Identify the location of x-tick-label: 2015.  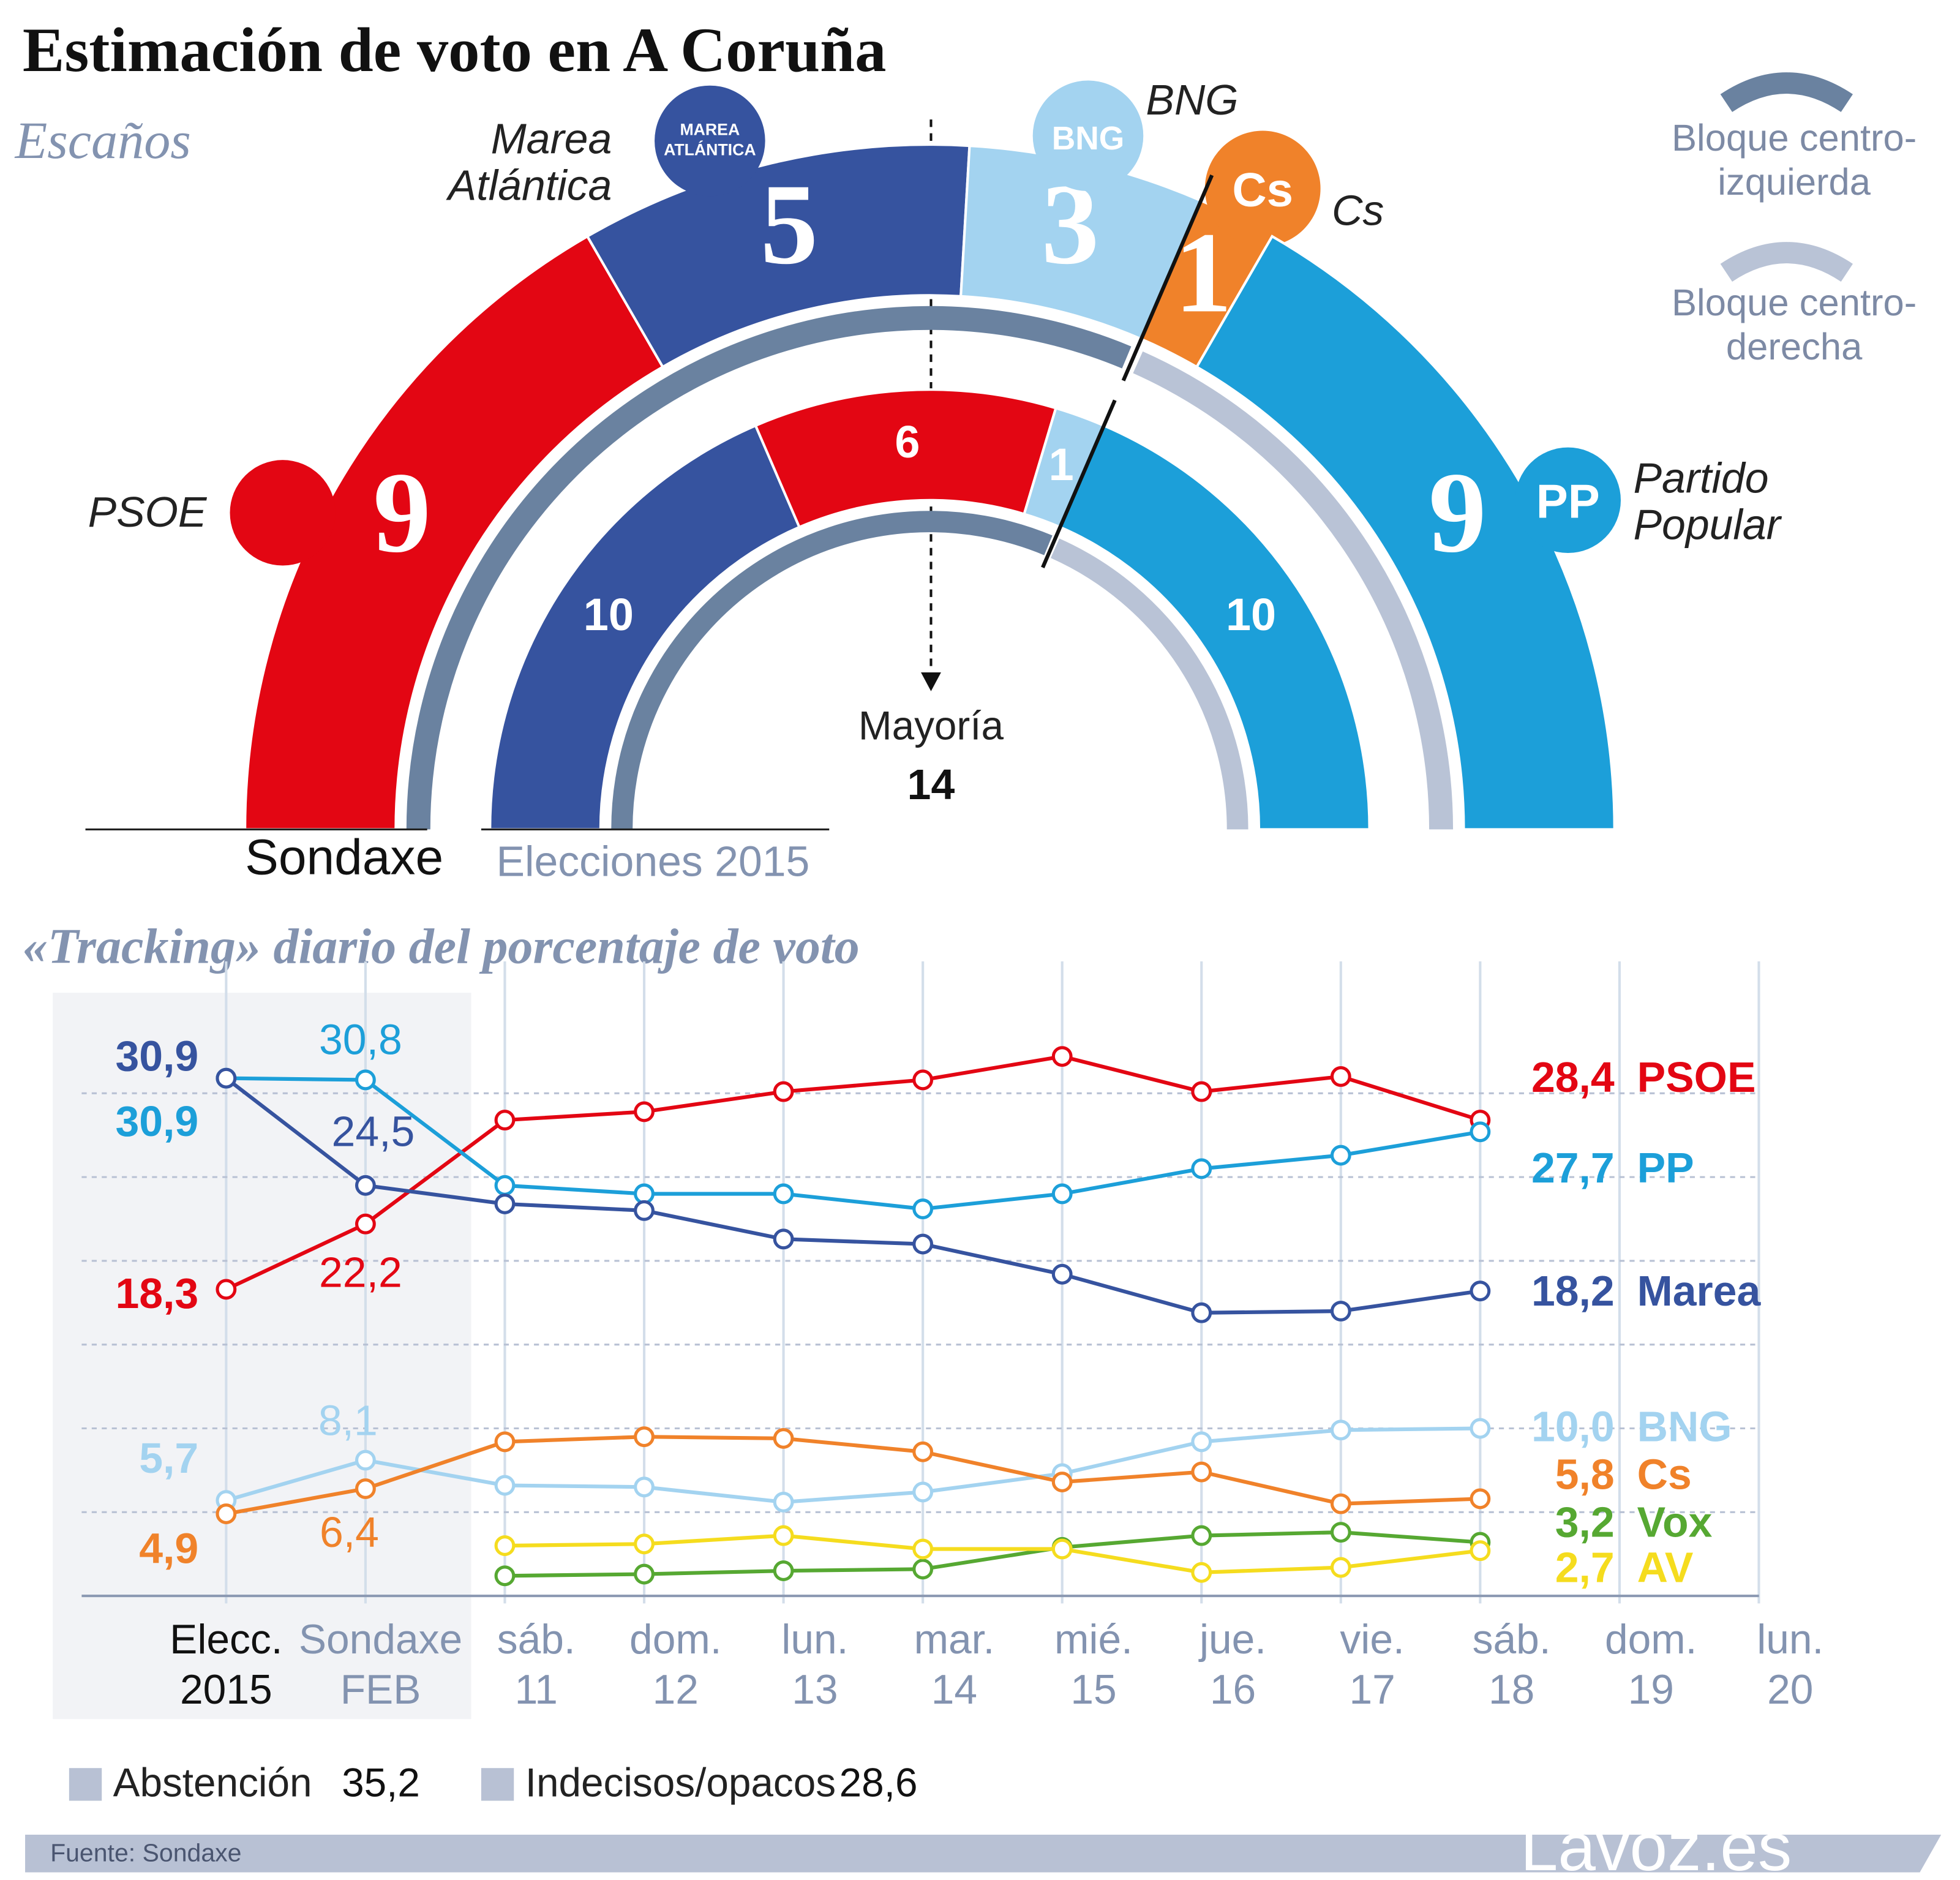
(226, 1690).